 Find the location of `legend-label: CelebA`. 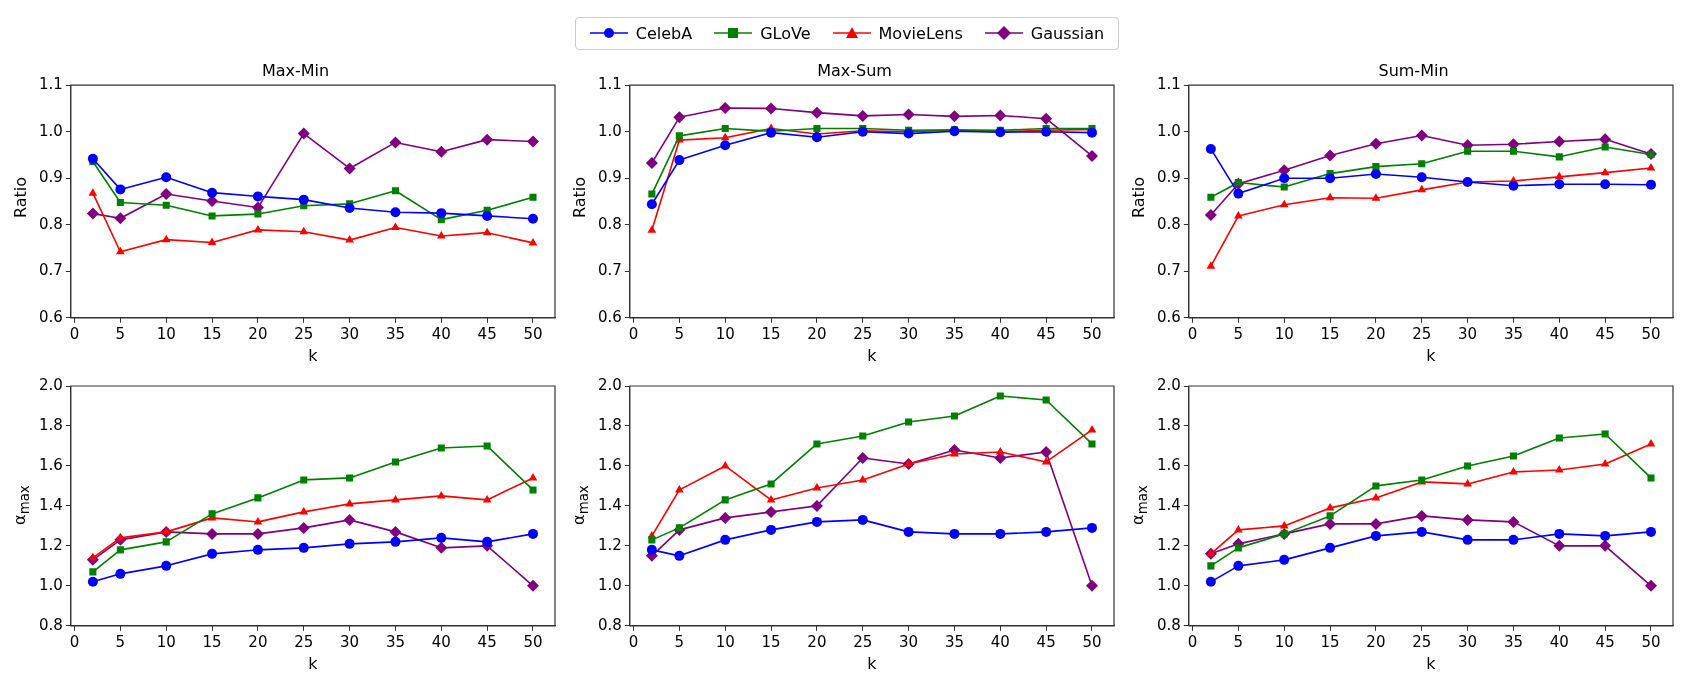

legend-label: CelebA is located at coordinates (664, 33).